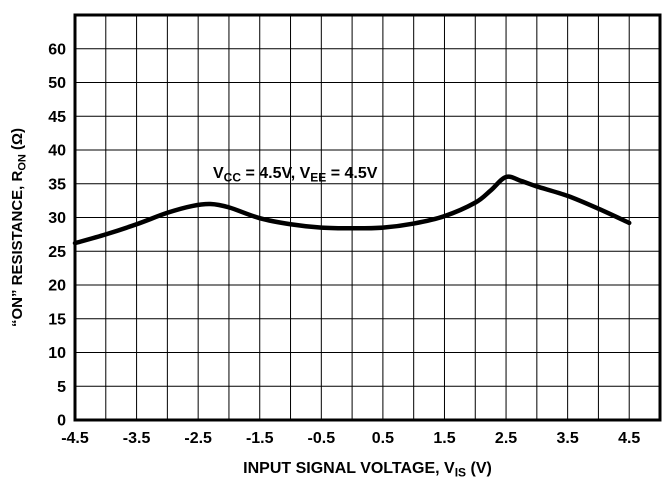 Image resolution: width=668 pixels, height=491 pixels. What do you see at coordinates (444, 438) in the screenshot?
I see `x-tick-label: 1.5` at bounding box center [444, 438].